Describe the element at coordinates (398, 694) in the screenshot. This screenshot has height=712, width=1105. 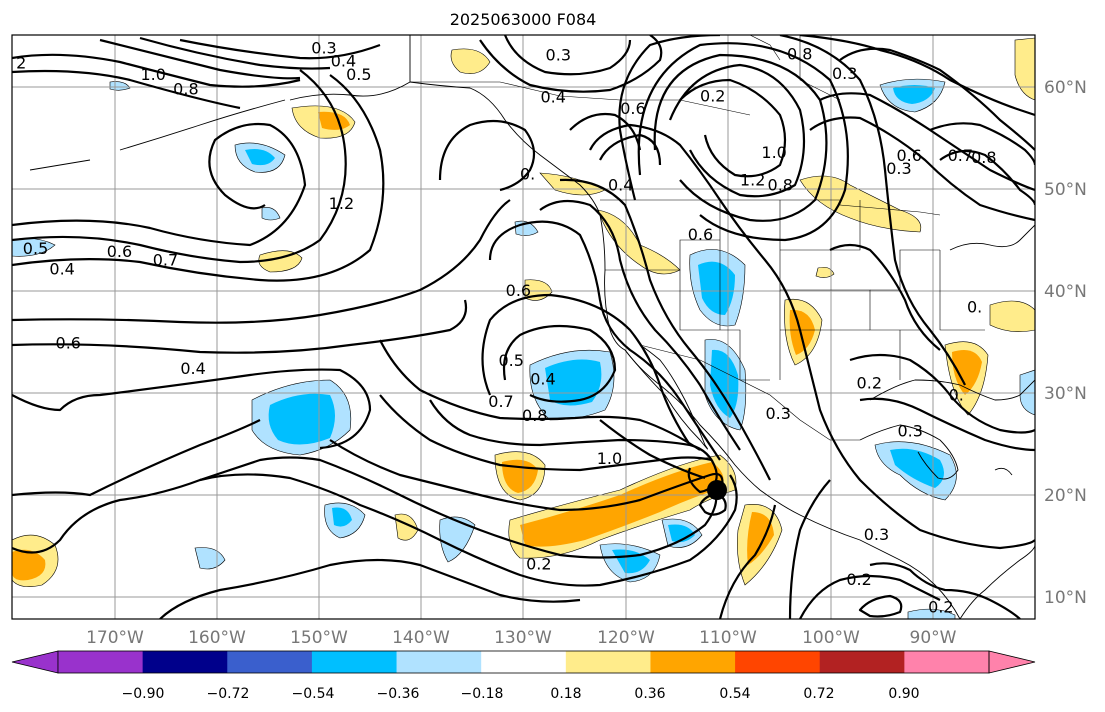
I see `colorbar-tick: −0.36` at that location.